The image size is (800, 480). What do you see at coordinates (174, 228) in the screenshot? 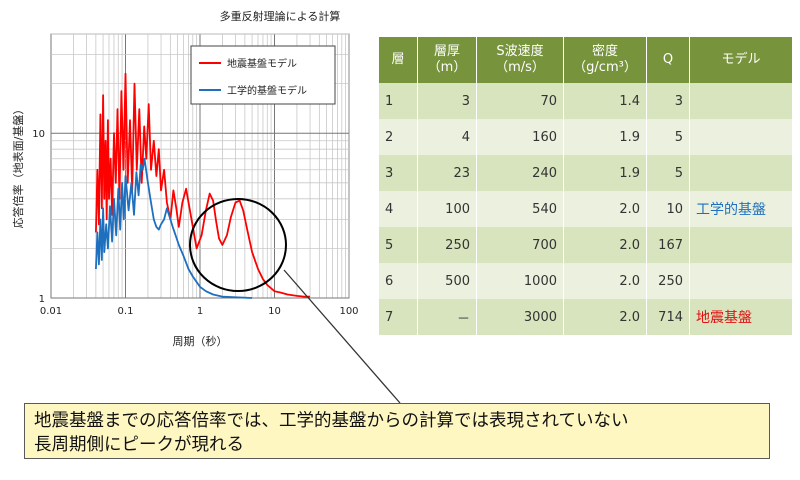
I see `series-line-engineering-bedrock` at bounding box center [174, 228].